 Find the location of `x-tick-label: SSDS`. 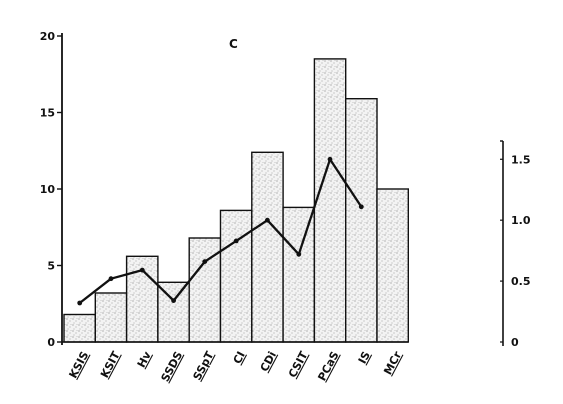

x-tick-label: SSDS is located at coordinates (172, 366).